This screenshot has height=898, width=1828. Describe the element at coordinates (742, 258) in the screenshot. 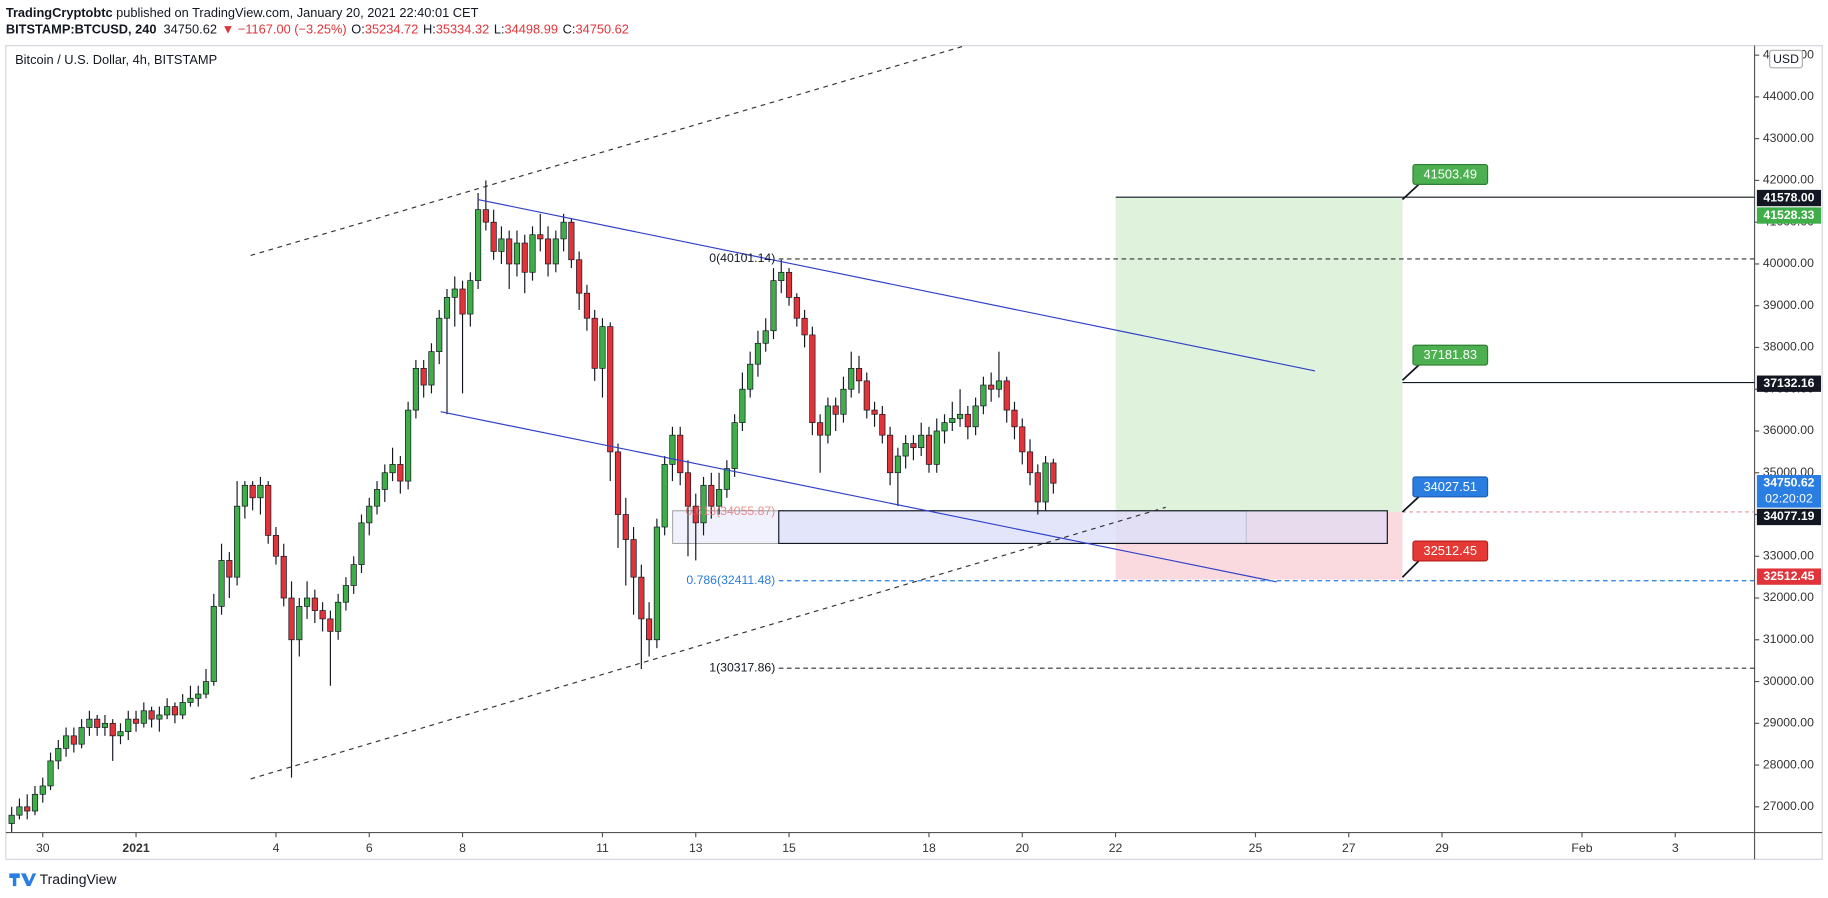

I see `fib-label: 0(40101.14)` at that location.